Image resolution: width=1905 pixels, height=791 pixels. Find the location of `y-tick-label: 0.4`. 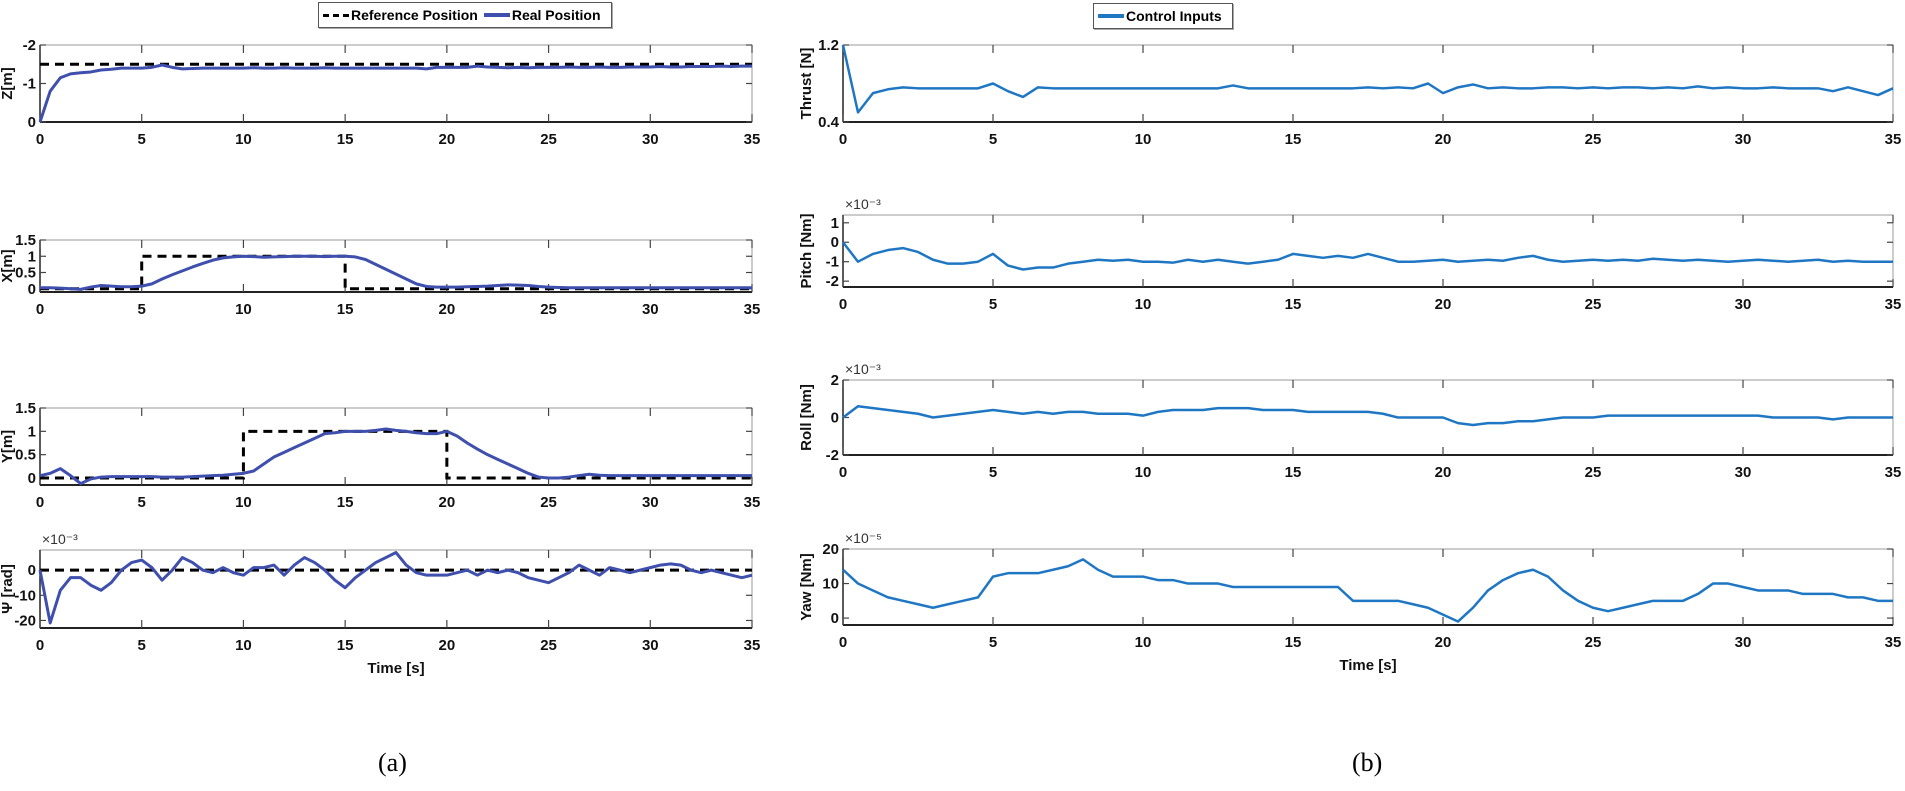

y-tick-label: 0.4 is located at coordinates (829, 122).